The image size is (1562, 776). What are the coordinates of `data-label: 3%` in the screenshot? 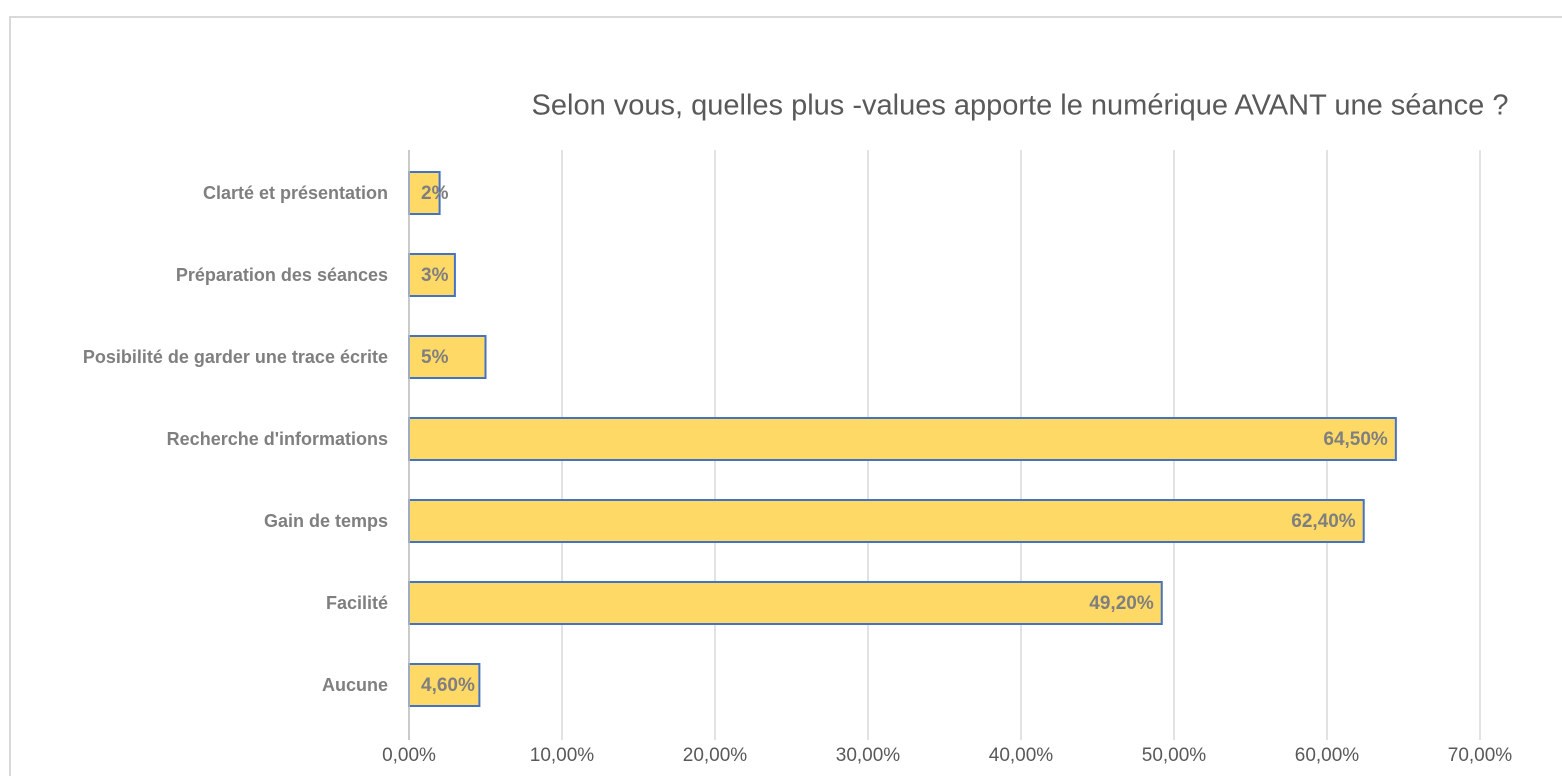 It's located at (435, 275).